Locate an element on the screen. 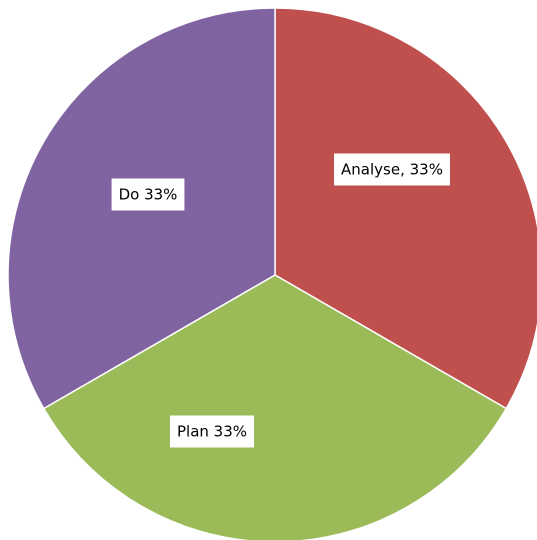  data-label: Do 33% is located at coordinates (148, 195).